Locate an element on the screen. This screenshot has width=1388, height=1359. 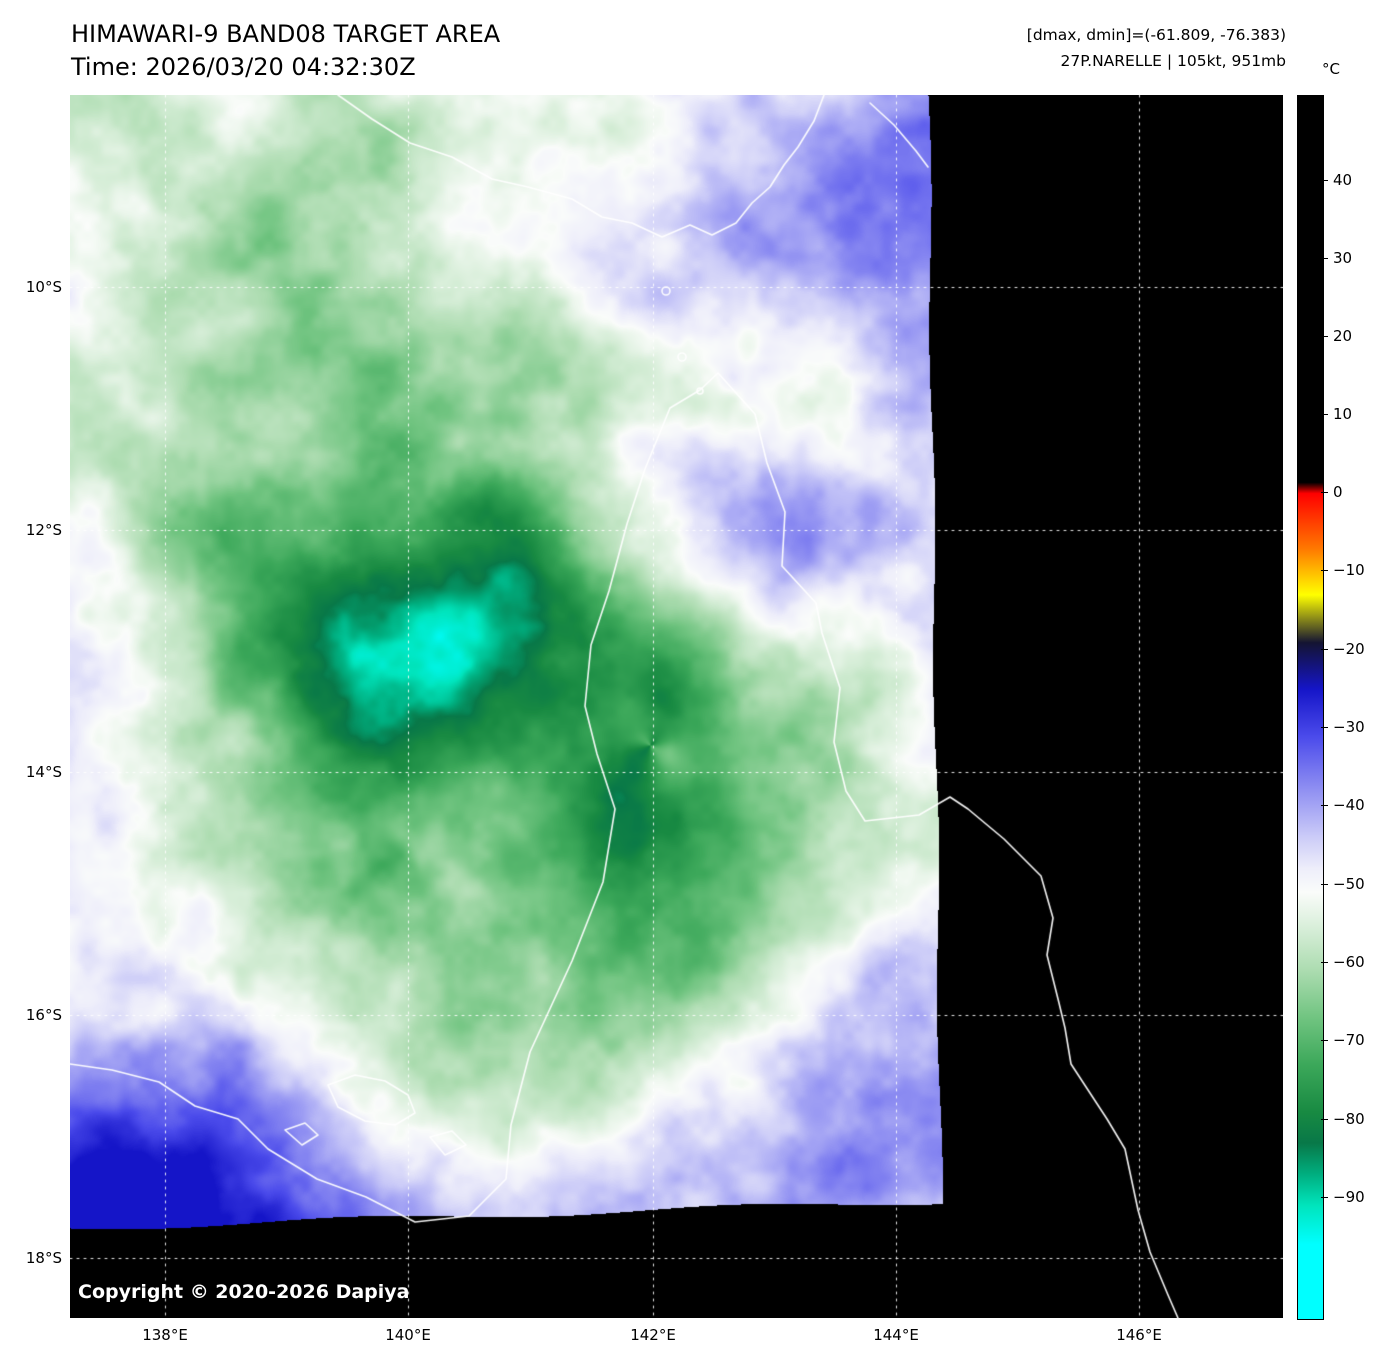
lon-label-144e: 144°E is located at coordinates (896, 1335).